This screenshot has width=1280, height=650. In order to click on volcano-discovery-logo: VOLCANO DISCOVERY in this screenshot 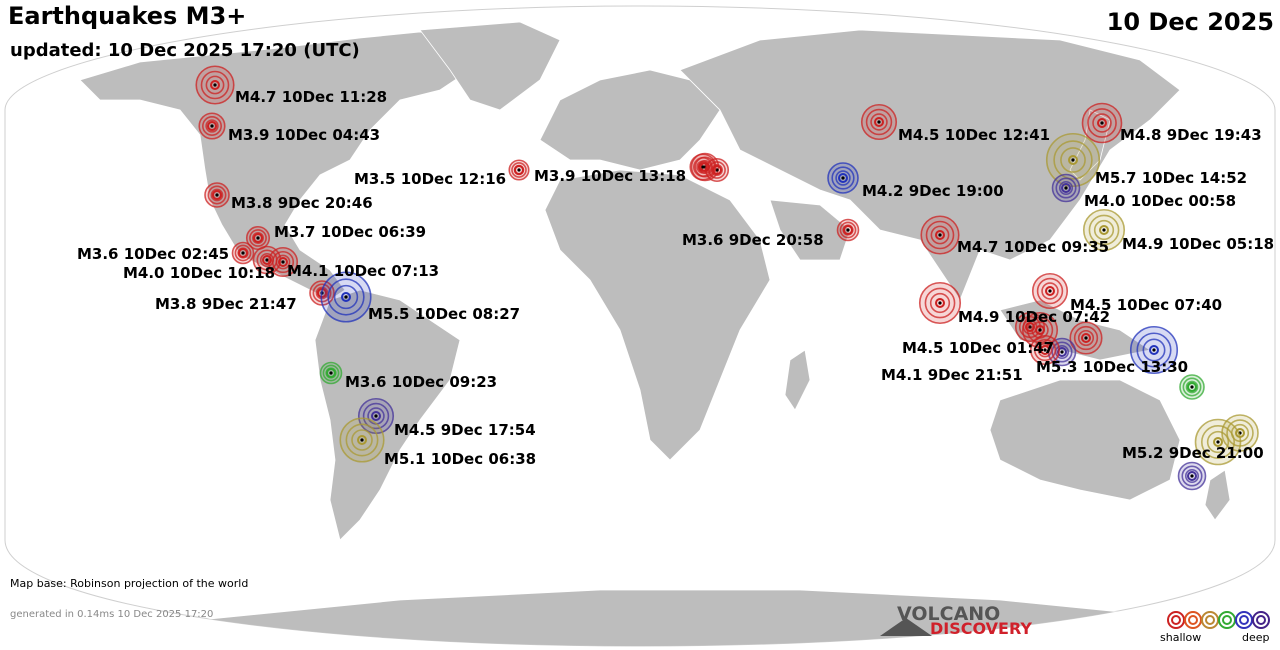, I will do `click(960, 621)`.